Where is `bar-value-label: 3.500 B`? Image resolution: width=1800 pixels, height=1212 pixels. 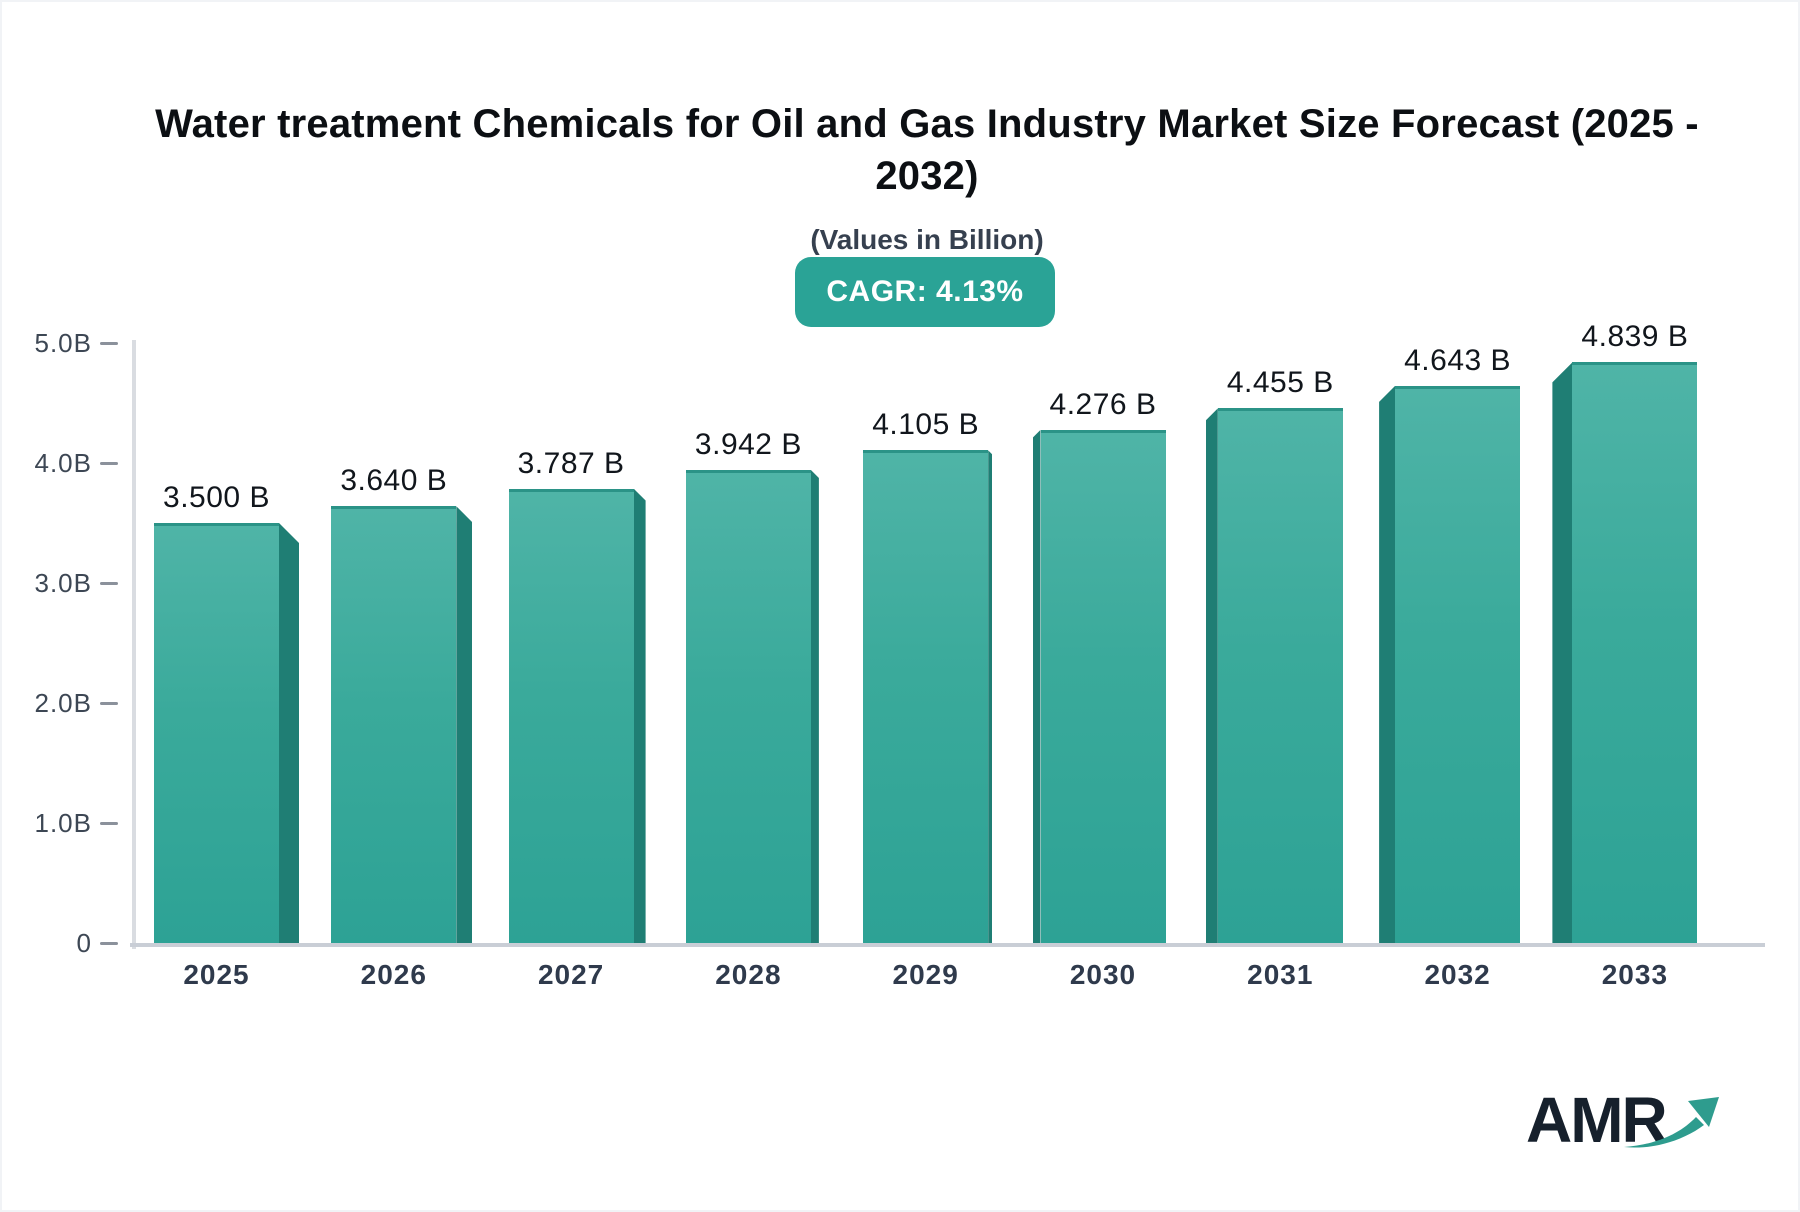 bar-value-label: 3.500 B is located at coordinates (216, 497).